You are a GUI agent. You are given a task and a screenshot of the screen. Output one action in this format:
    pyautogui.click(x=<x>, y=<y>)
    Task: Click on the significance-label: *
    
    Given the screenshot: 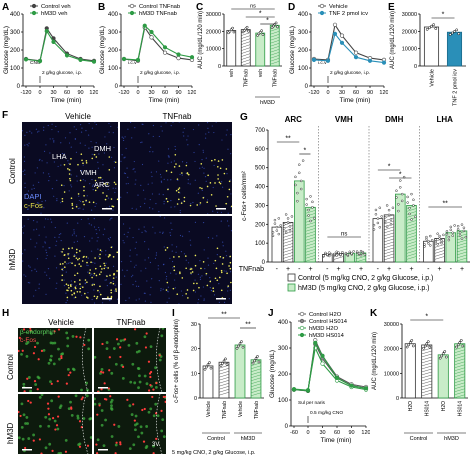 What is the action you would take?
    pyautogui.click(x=426, y=317)
    